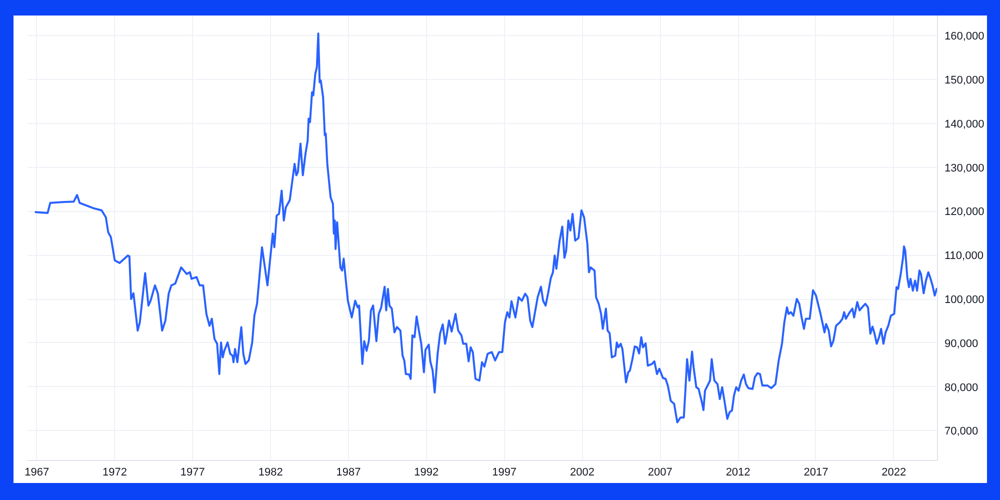 The height and width of the screenshot is (500, 1000). I want to click on y-tick-label: 70,000, so click(961, 432).